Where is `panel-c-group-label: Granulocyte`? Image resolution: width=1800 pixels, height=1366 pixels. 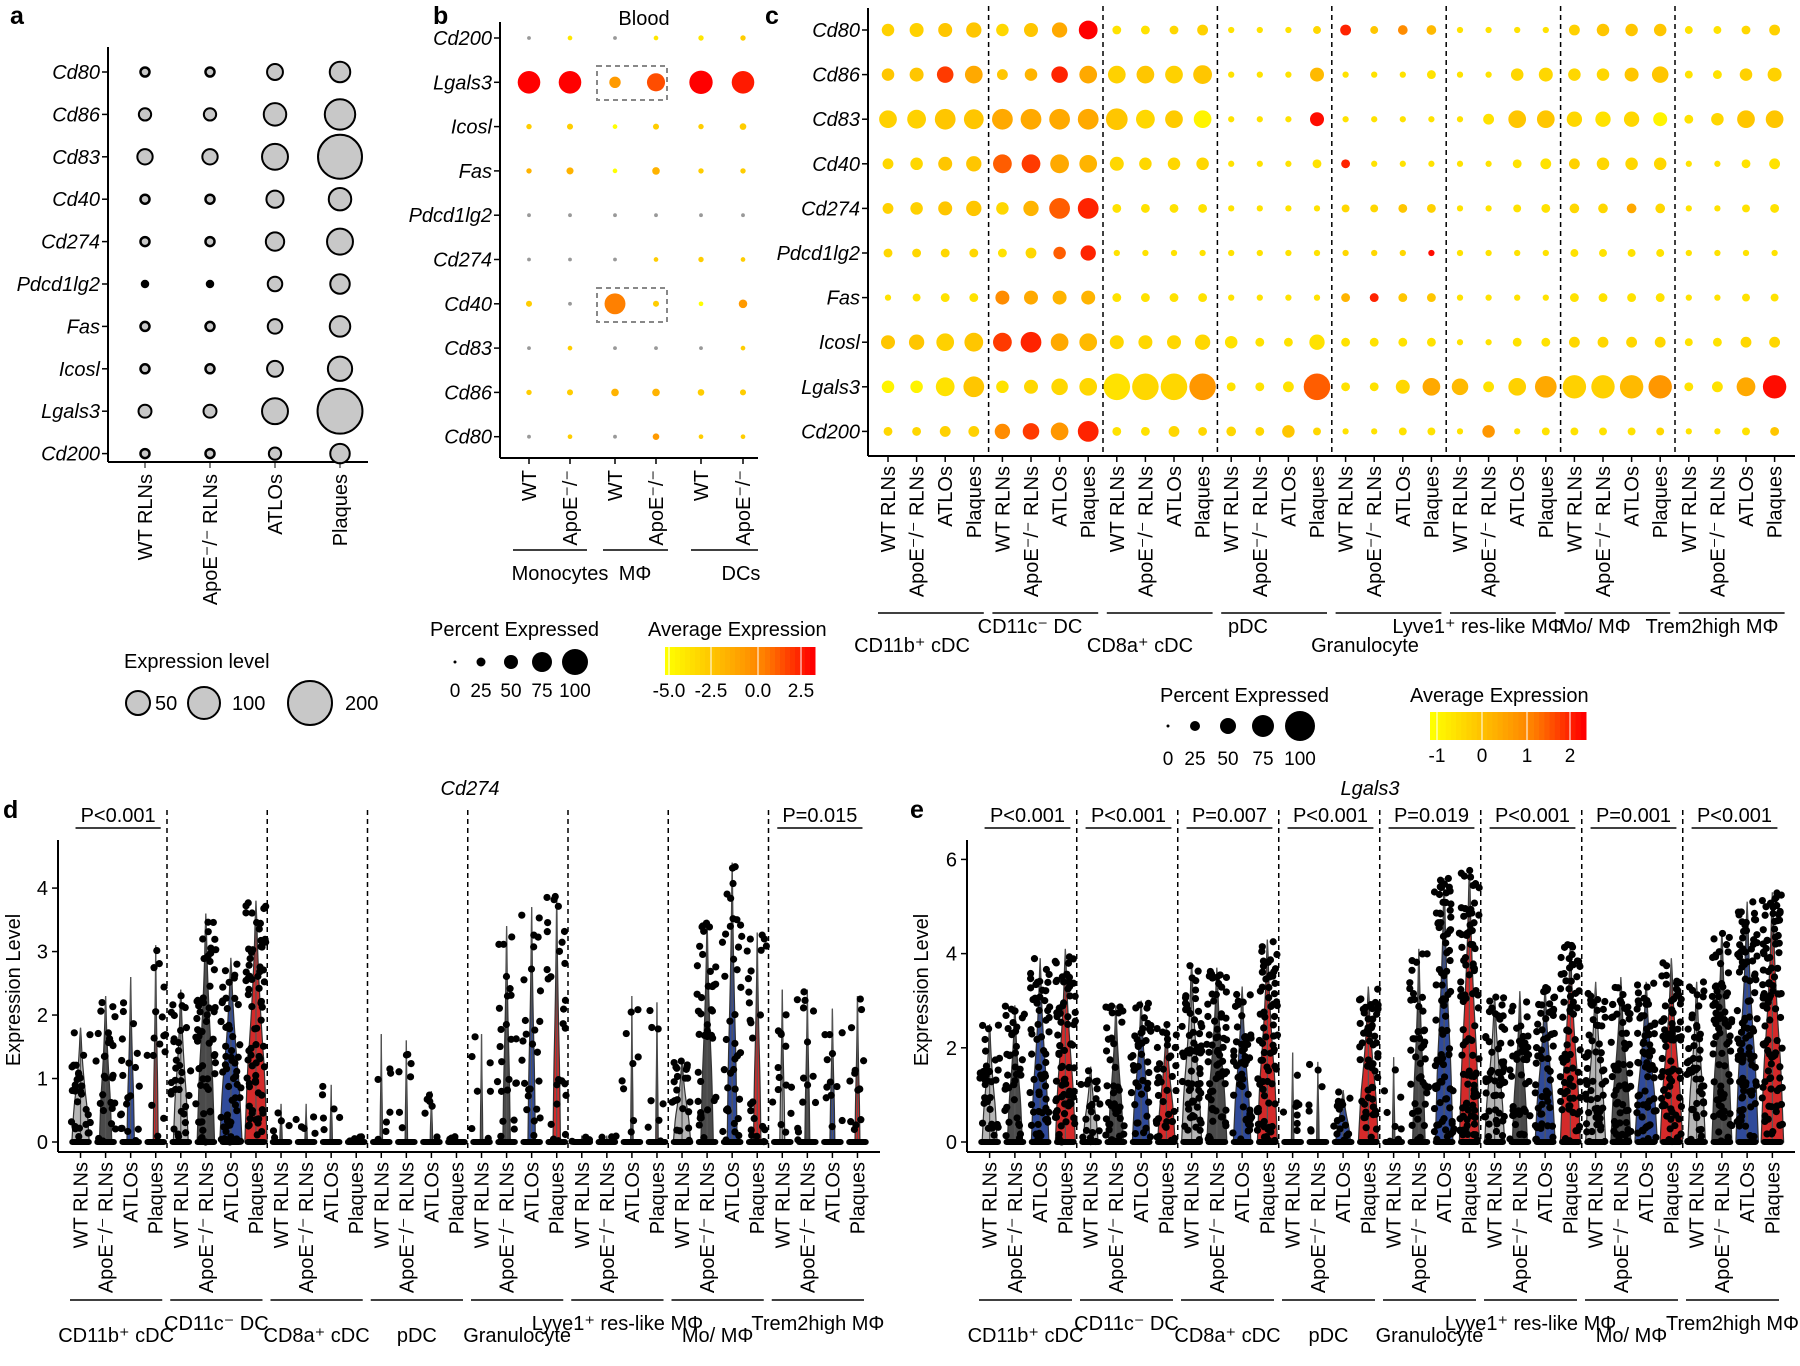
panel-c-group-label: Granulocyte is located at coordinates (1365, 646).